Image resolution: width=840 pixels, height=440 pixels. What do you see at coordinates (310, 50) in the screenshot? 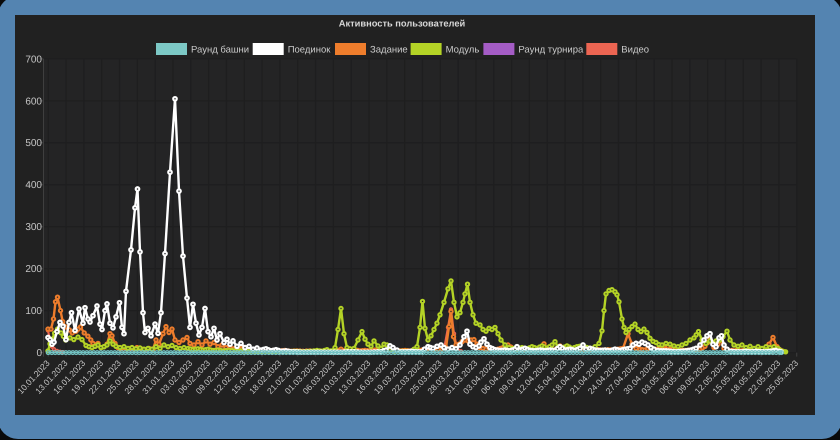
I see `svg-text: Поединок` at bounding box center [310, 50].